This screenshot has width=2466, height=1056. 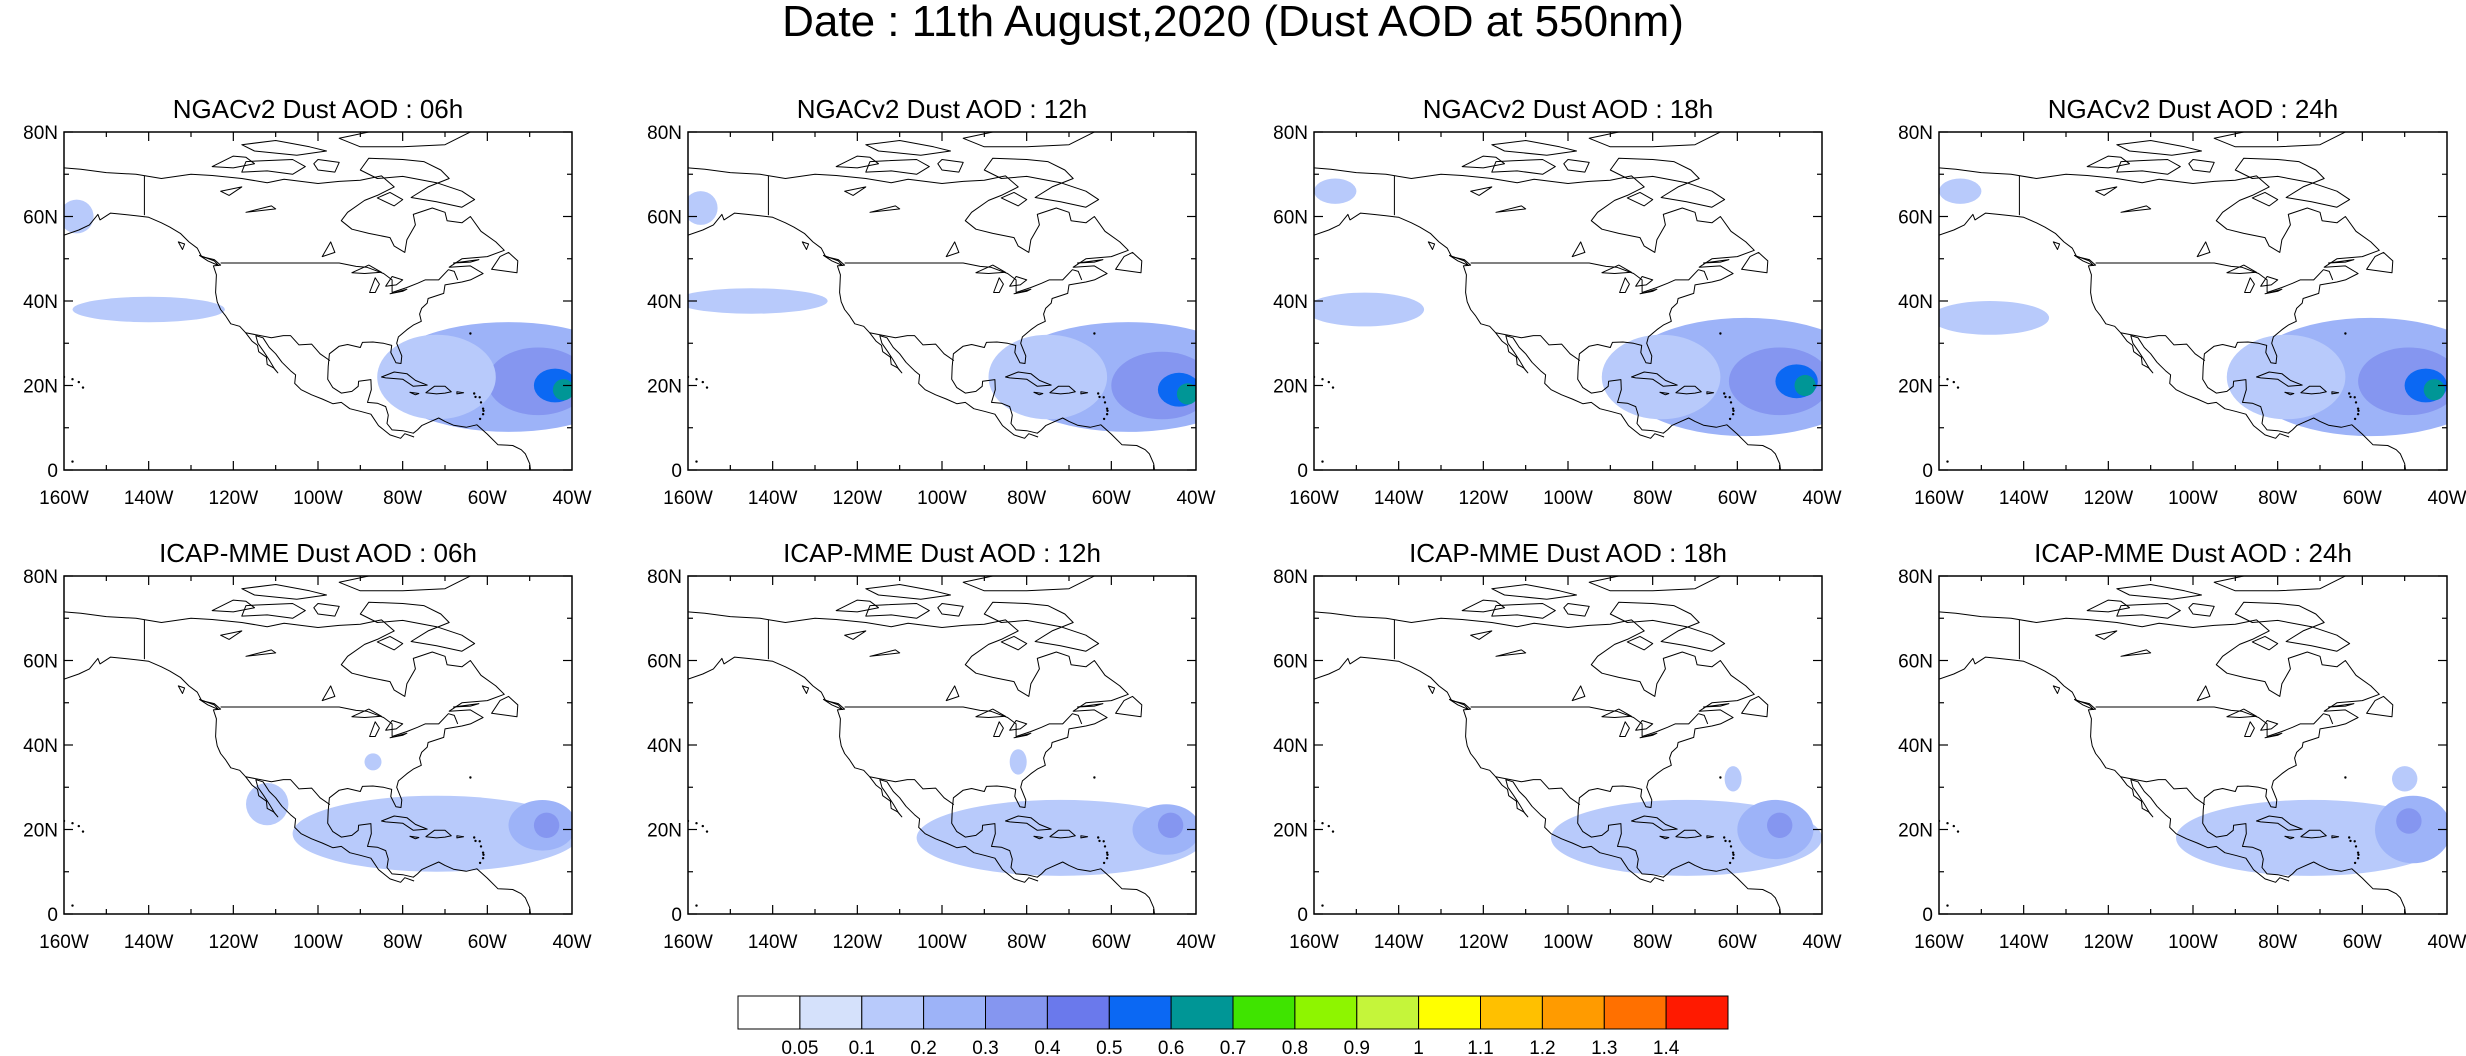 What do you see at coordinates (1140, 1012) in the screenshot?
I see `colorbar-swatch` at bounding box center [1140, 1012].